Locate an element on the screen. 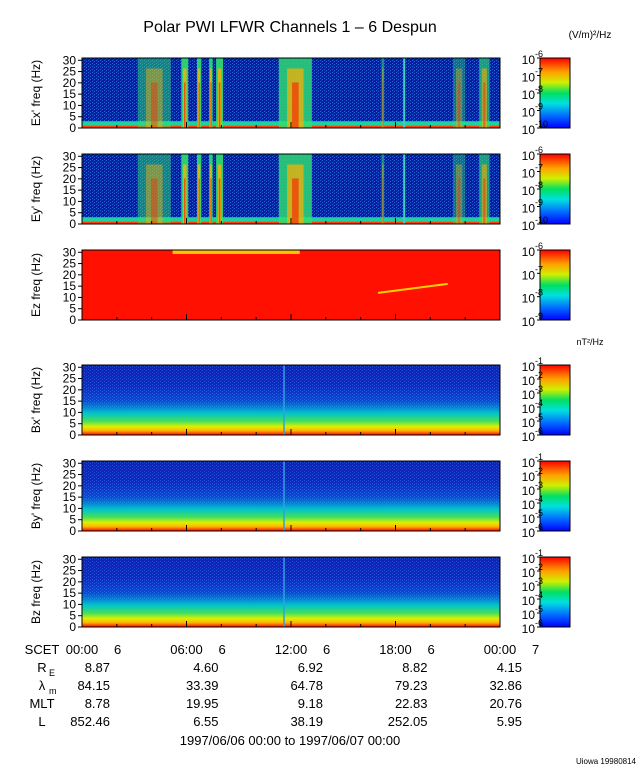 The width and height of the screenshot is (640, 768). colorbar-ey is located at coordinates (555, 189).